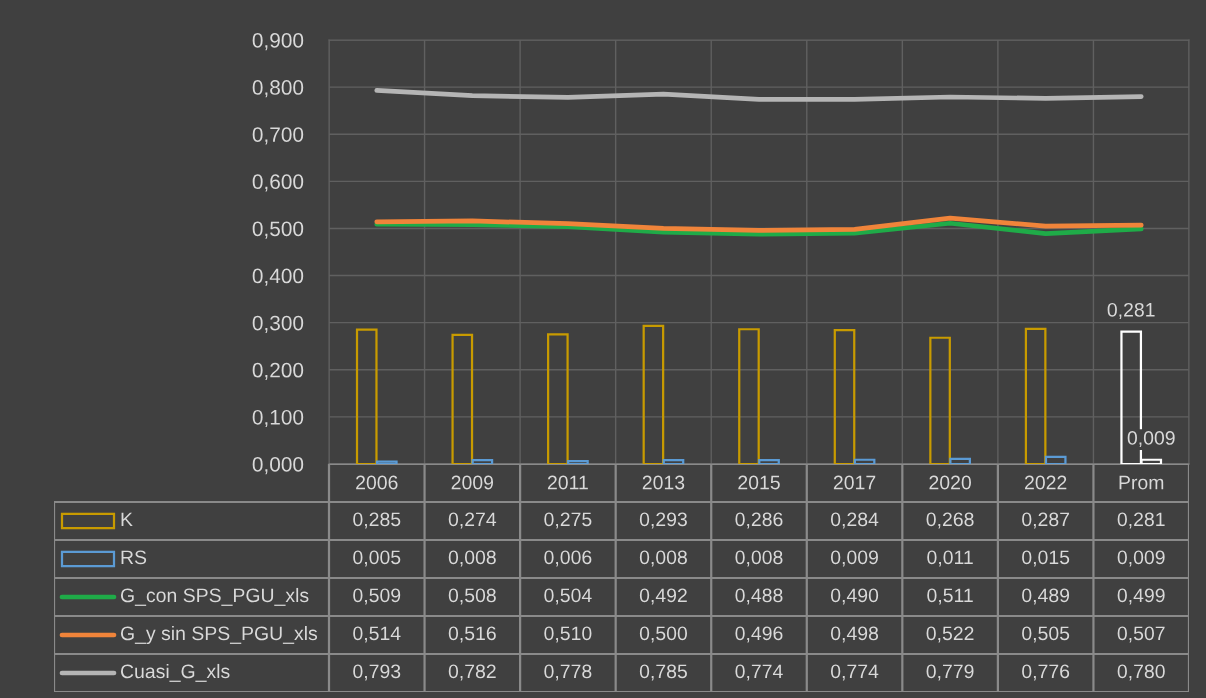 This screenshot has width=1206, height=698. What do you see at coordinates (854, 482) in the screenshot?
I see `x-tick-label: 2017` at bounding box center [854, 482].